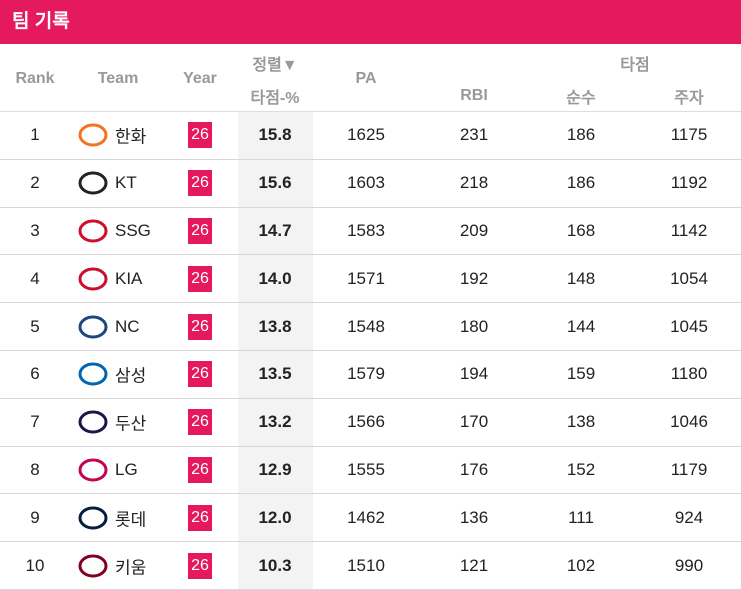 The image size is (741, 590). Describe the element at coordinates (370, 22) in the screenshot. I see `title-bar: 팀 기록` at that location.